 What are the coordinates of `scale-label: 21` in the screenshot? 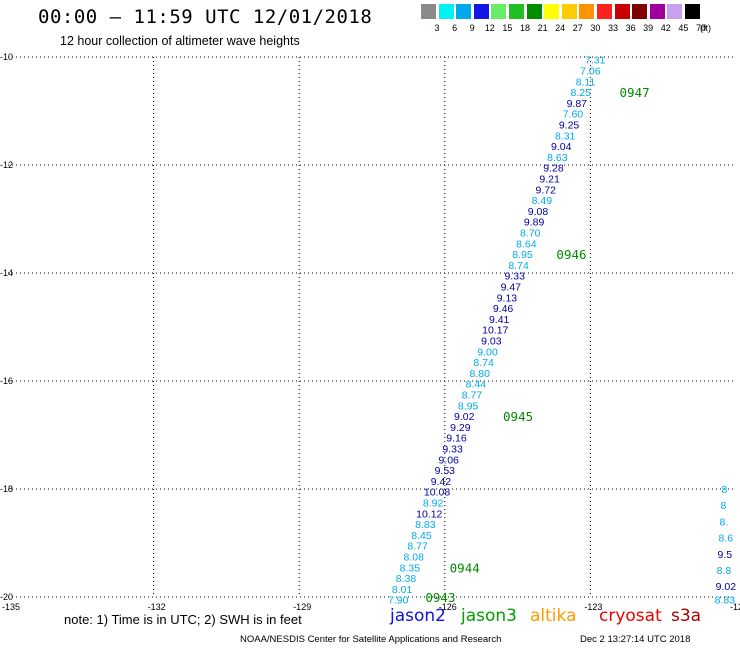 It's located at (542, 28).